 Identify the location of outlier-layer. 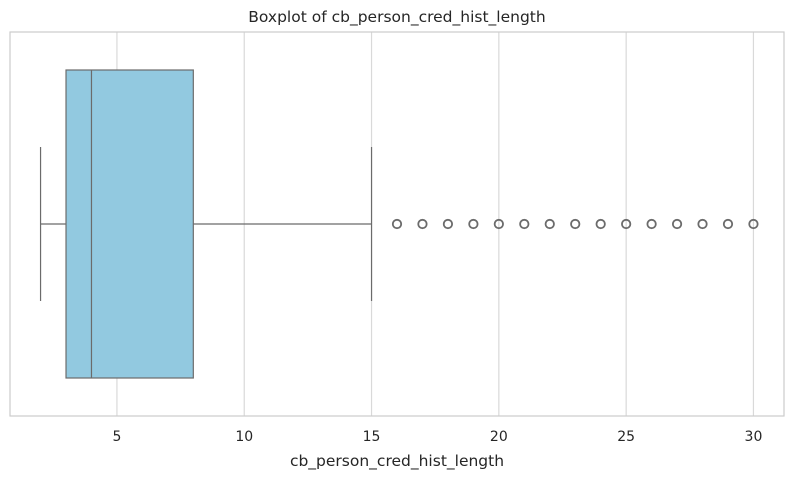
(575, 224).